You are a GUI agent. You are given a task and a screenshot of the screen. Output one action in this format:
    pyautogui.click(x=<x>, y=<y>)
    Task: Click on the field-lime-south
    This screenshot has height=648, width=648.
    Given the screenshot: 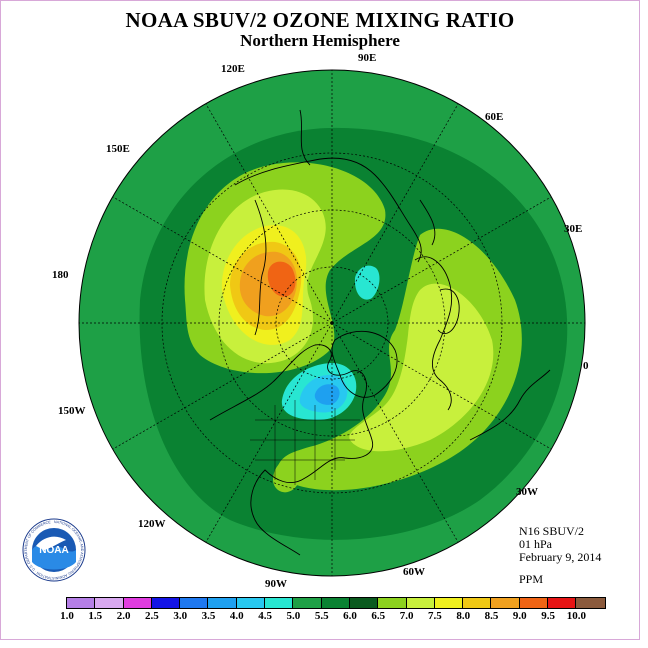 What is the action you would take?
    pyautogui.click(x=311, y=468)
    